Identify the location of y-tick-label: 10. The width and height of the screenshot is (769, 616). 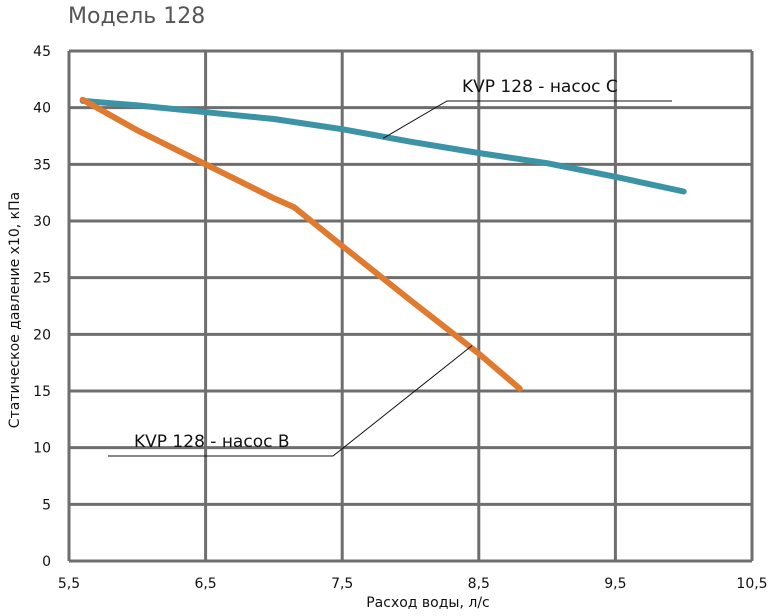
(42, 449).